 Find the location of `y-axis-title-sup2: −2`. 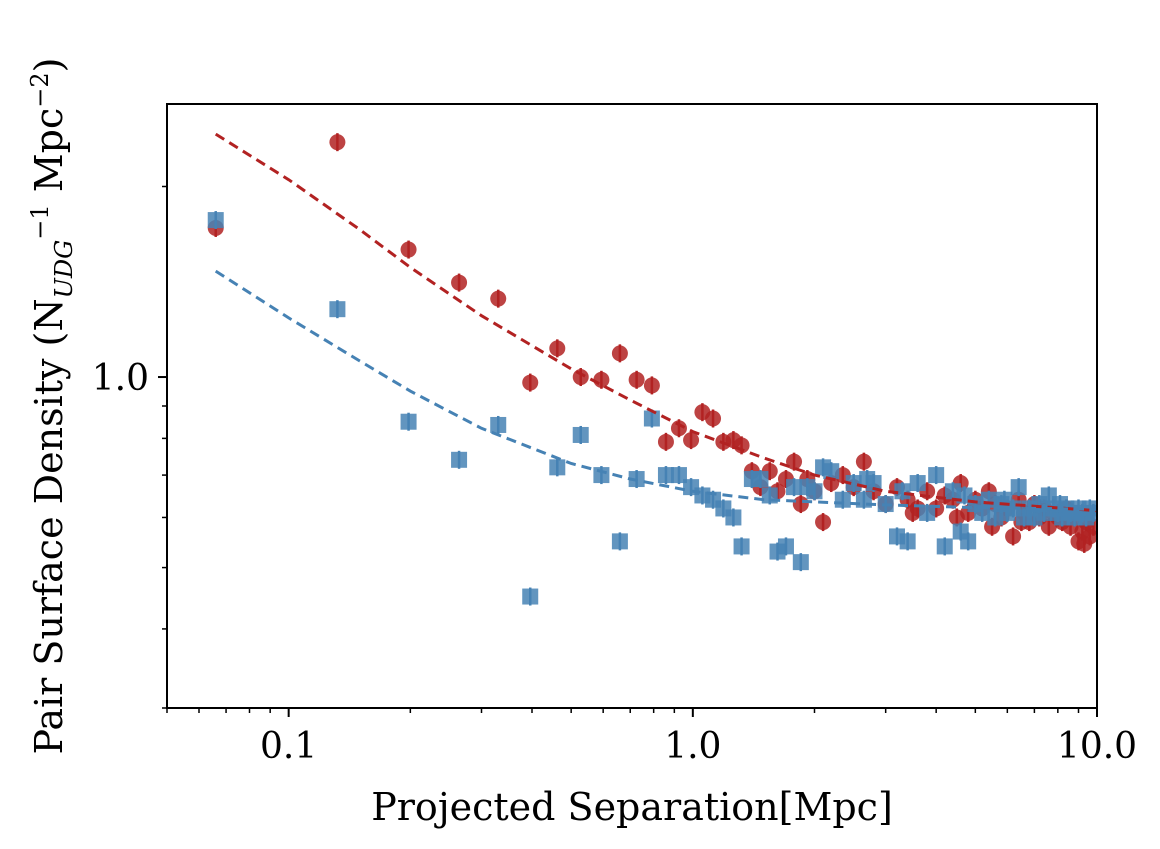

y-axis-title-sup2: −2 is located at coordinates (40, 89).